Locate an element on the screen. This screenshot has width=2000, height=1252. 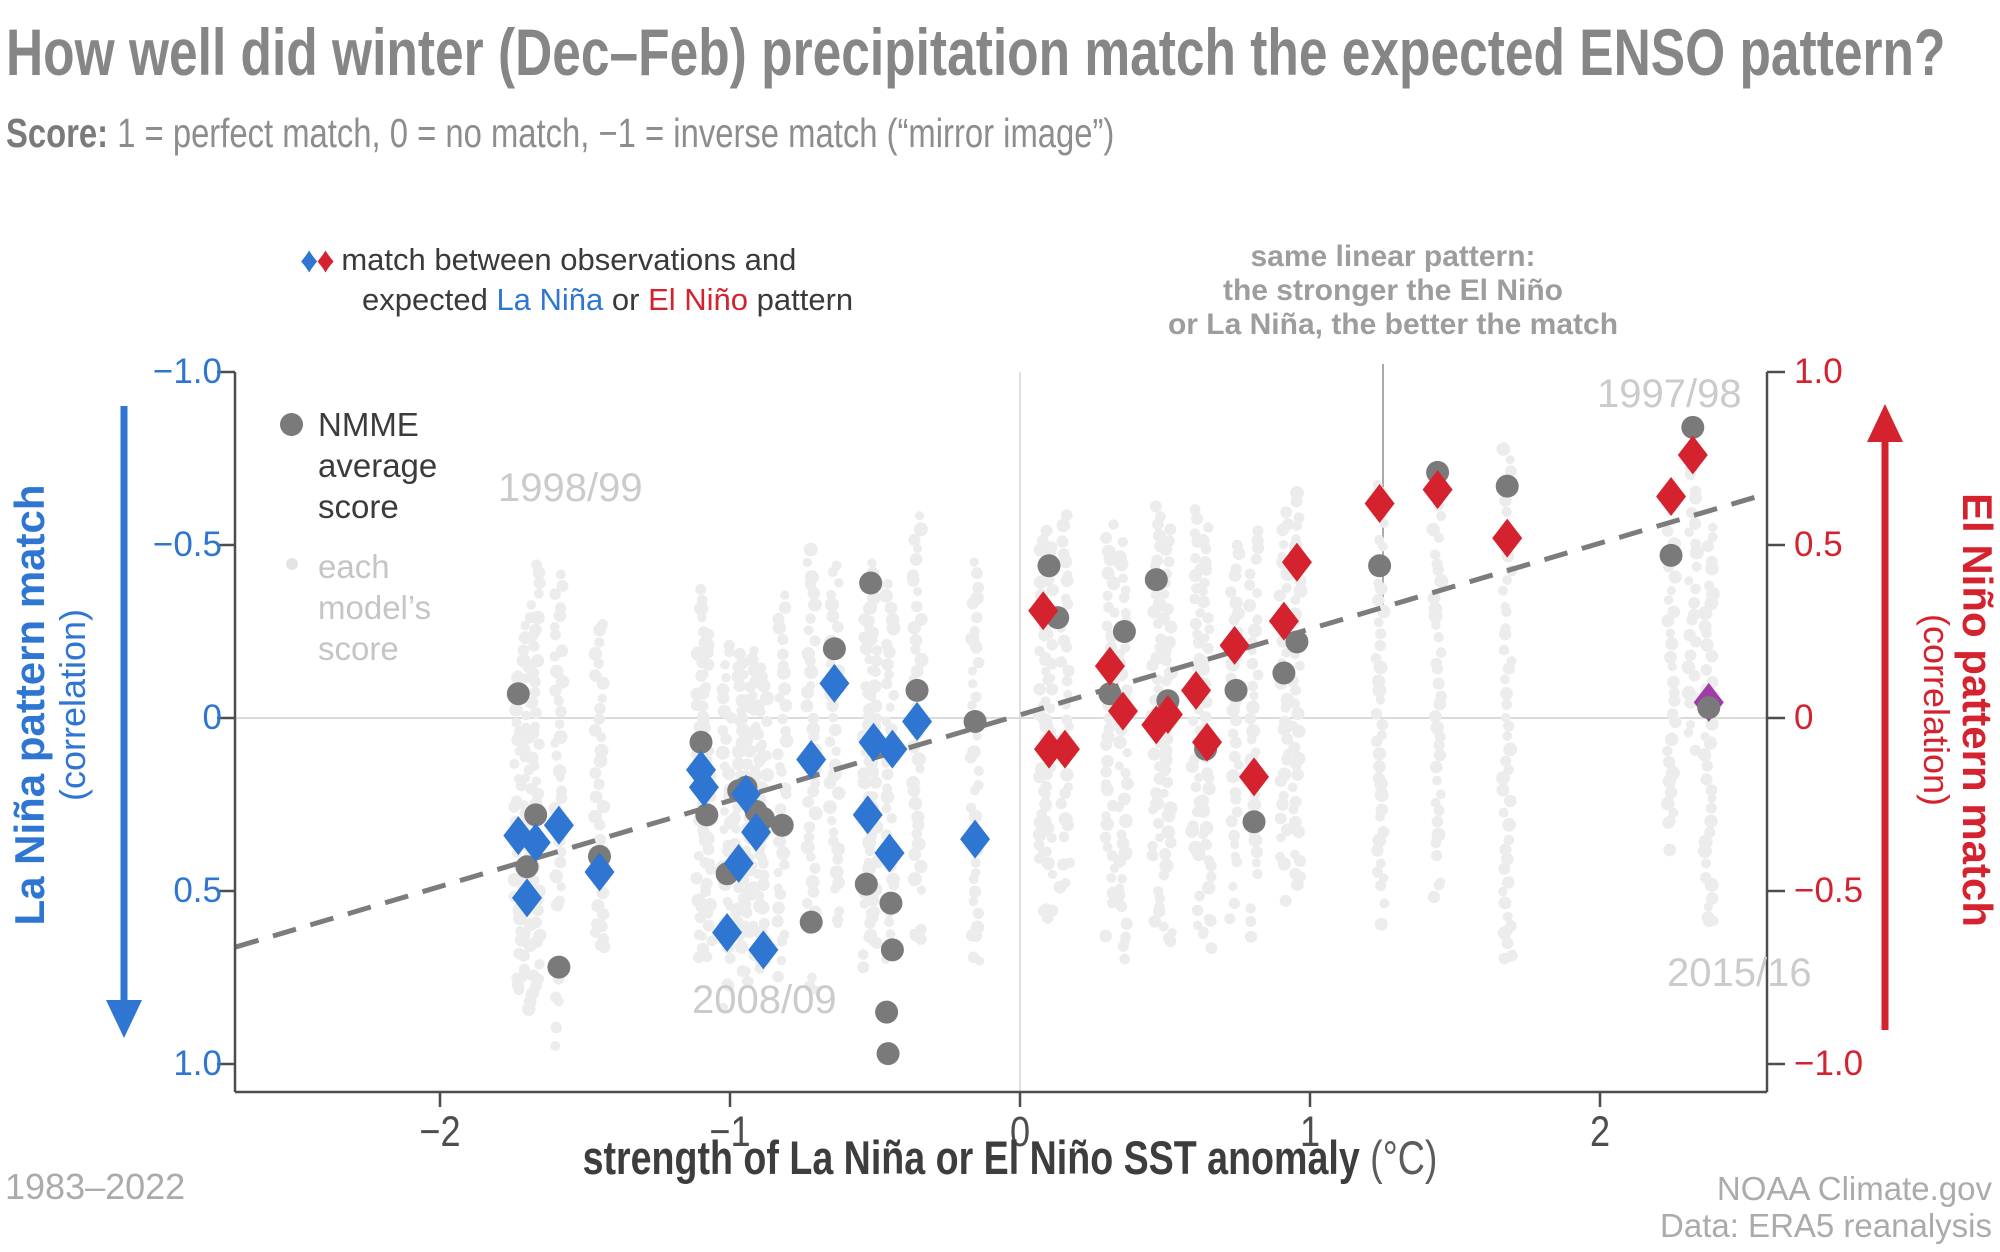
x-tick-1: 1 is located at coordinates (1310, 1132).